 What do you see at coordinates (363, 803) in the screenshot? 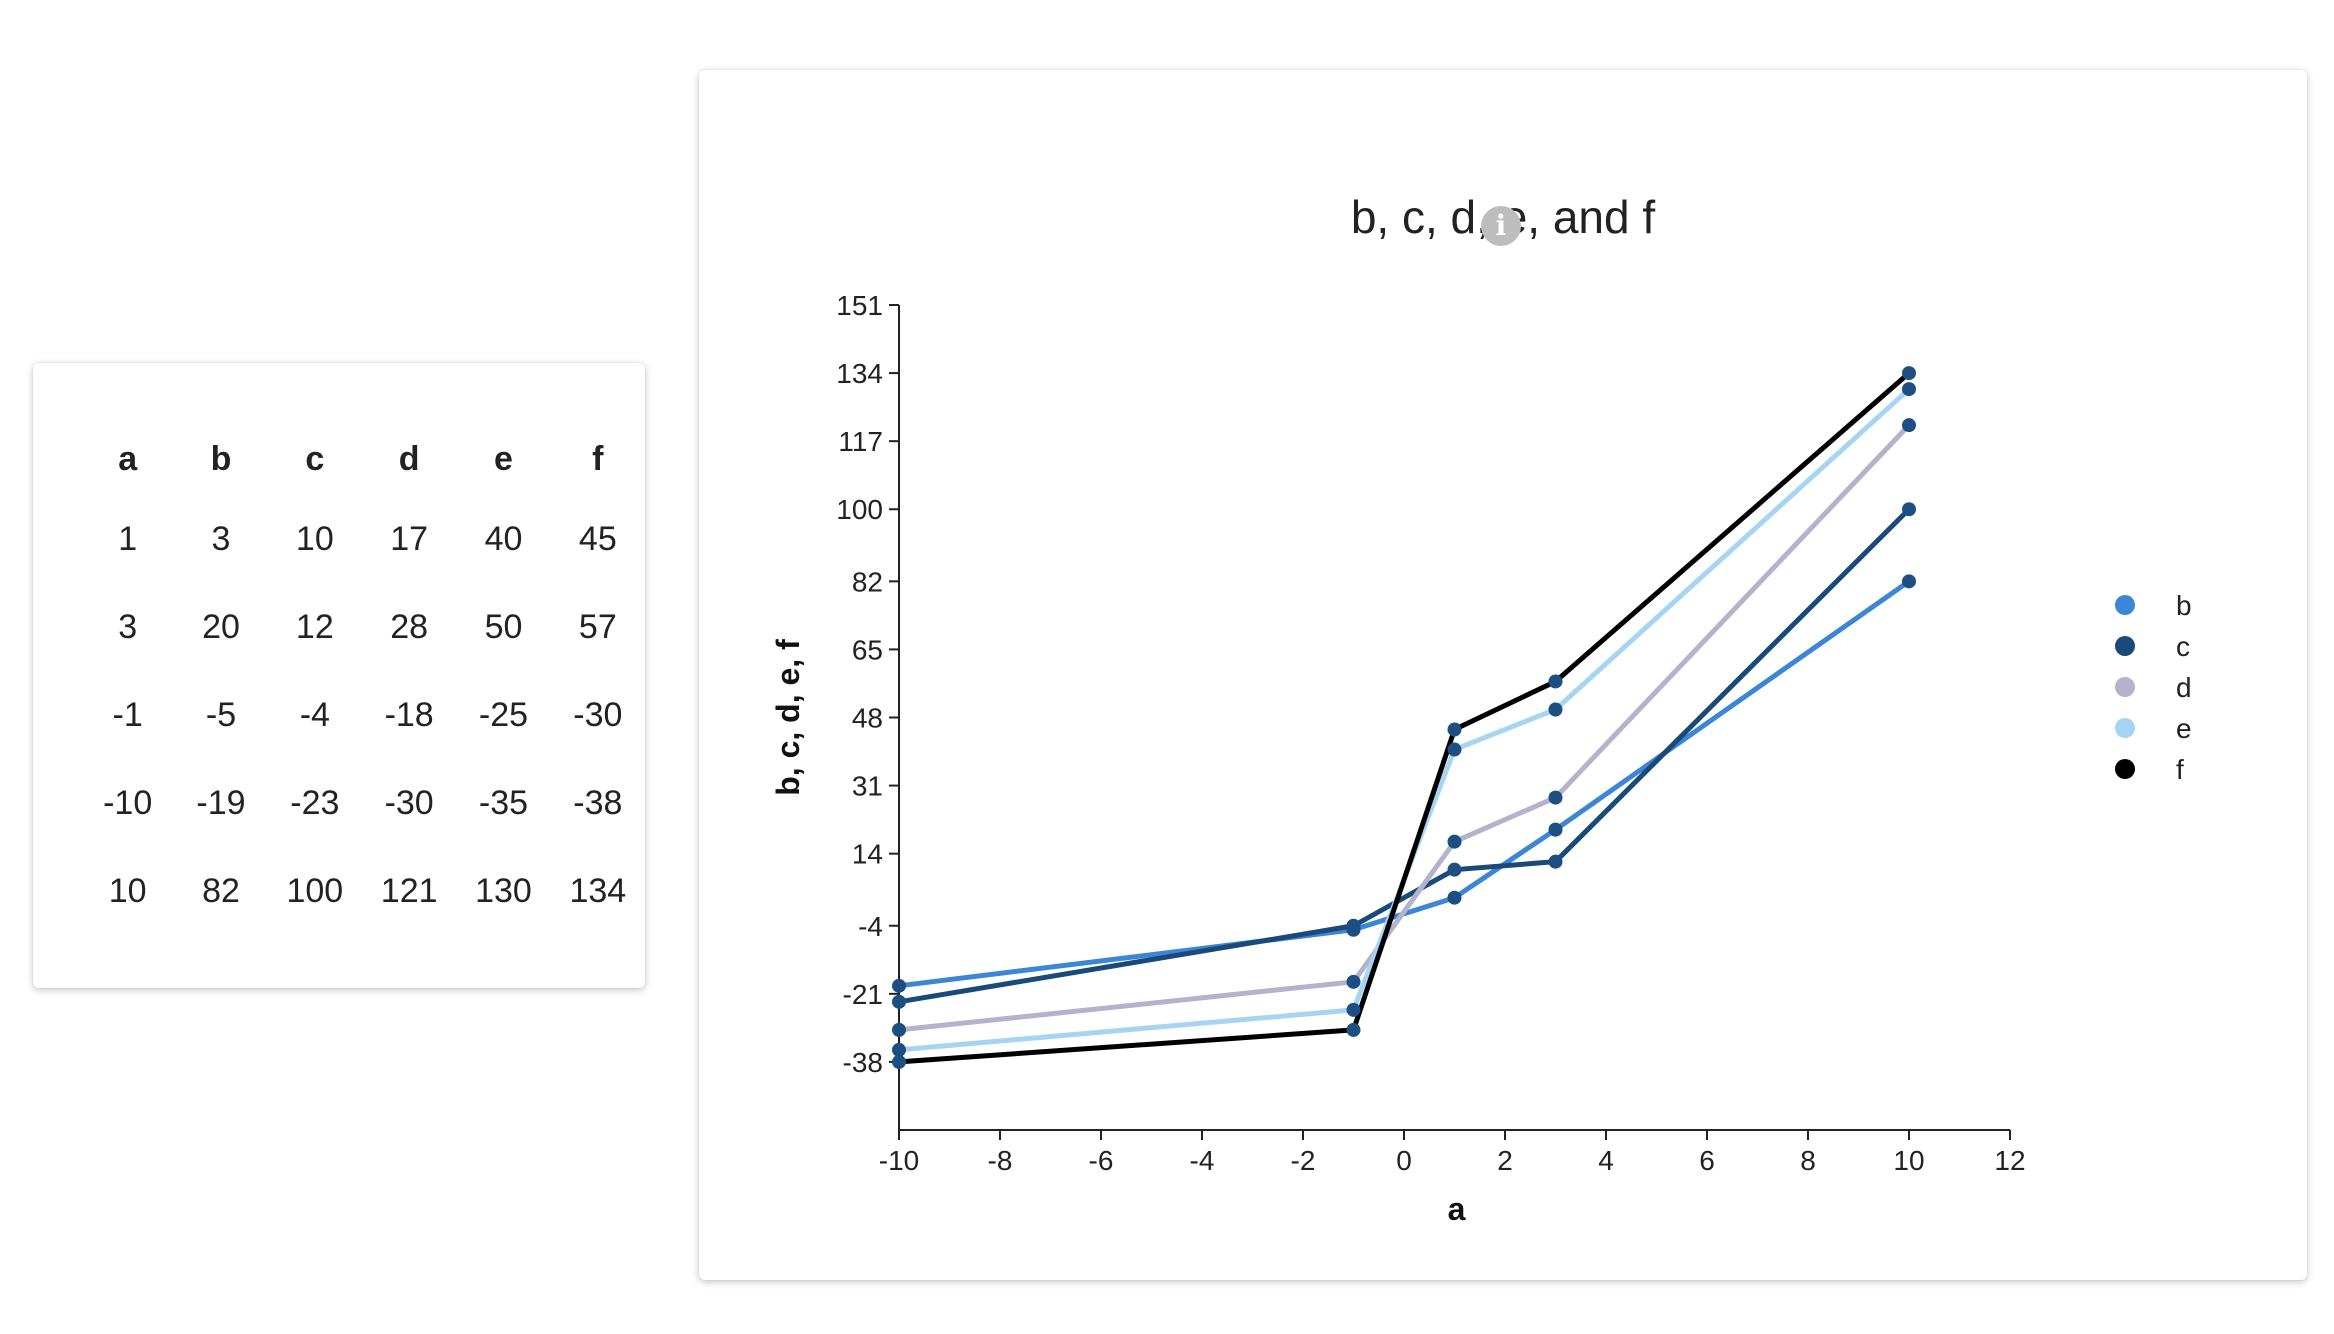
I see `table-row: -10 -19 -23 -30 -35 -38` at bounding box center [363, 803].